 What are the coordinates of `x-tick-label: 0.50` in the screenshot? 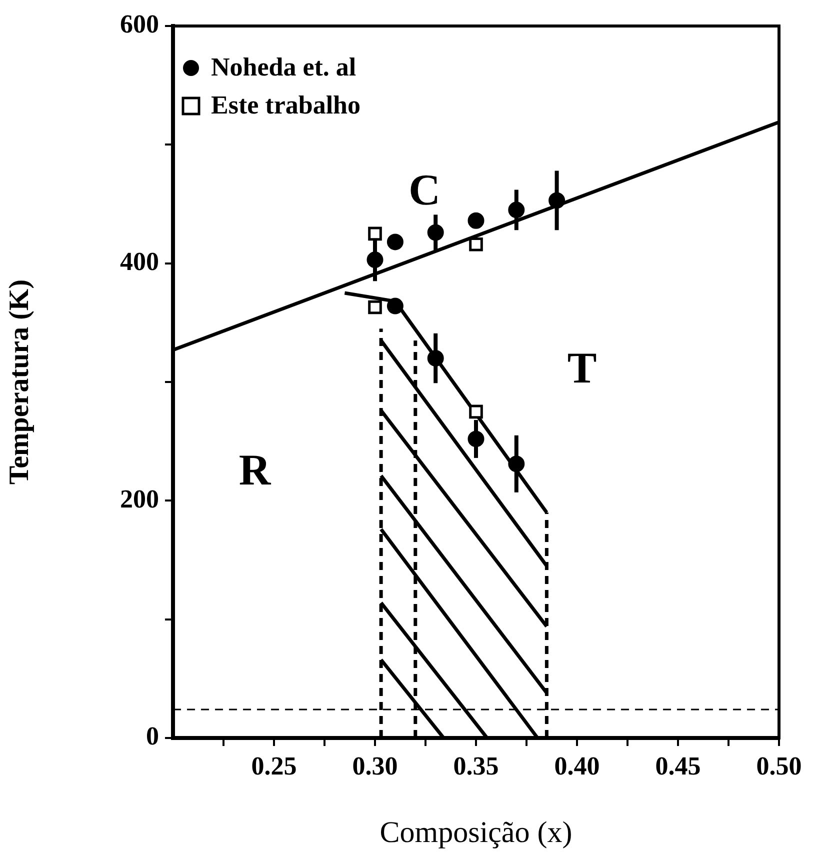 It's located at (779, 765).